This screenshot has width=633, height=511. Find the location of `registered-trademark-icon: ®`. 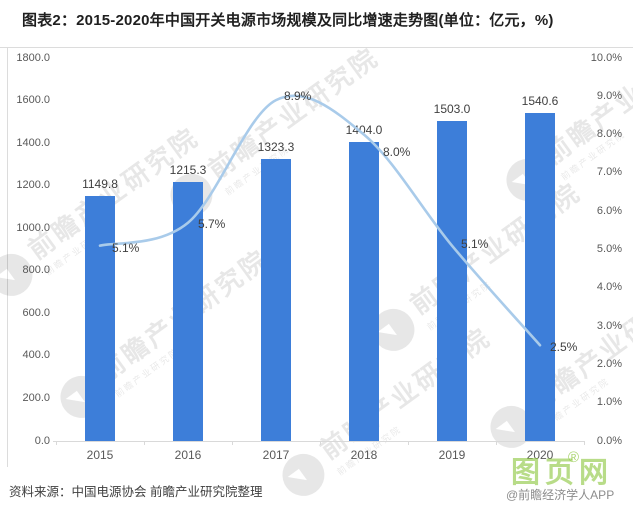

registered-trademark-icon: ® is located at coordinates (574, 457).